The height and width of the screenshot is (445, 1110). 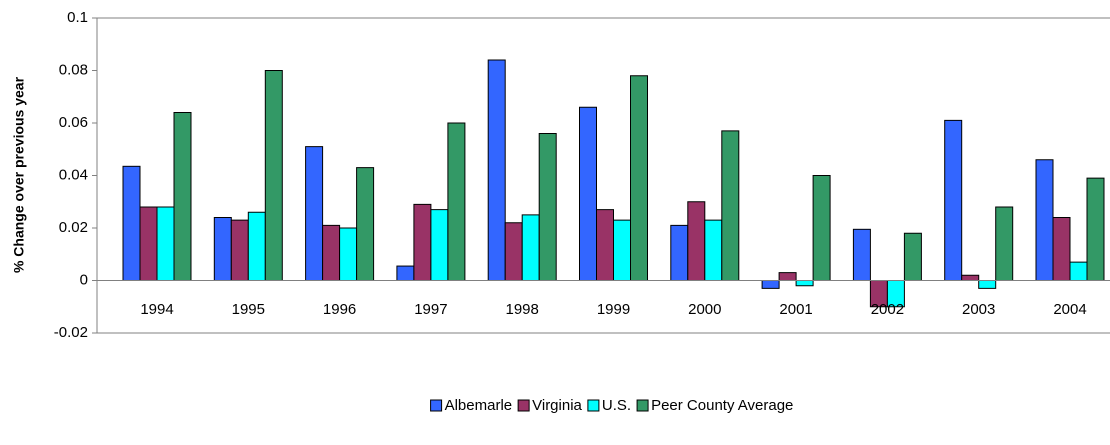 What do you see at coordinates (557, 405) in the screenshot?
I see `legend-label: Virginia` at bounding box center [557, 405].